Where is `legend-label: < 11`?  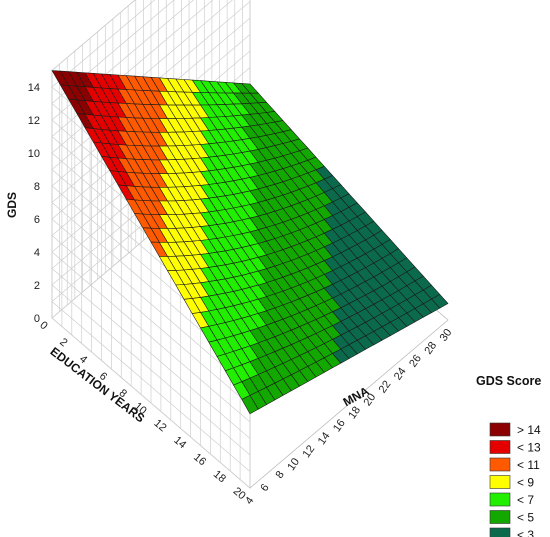 legend-label: < 11 is located at coordinates (528, 465).